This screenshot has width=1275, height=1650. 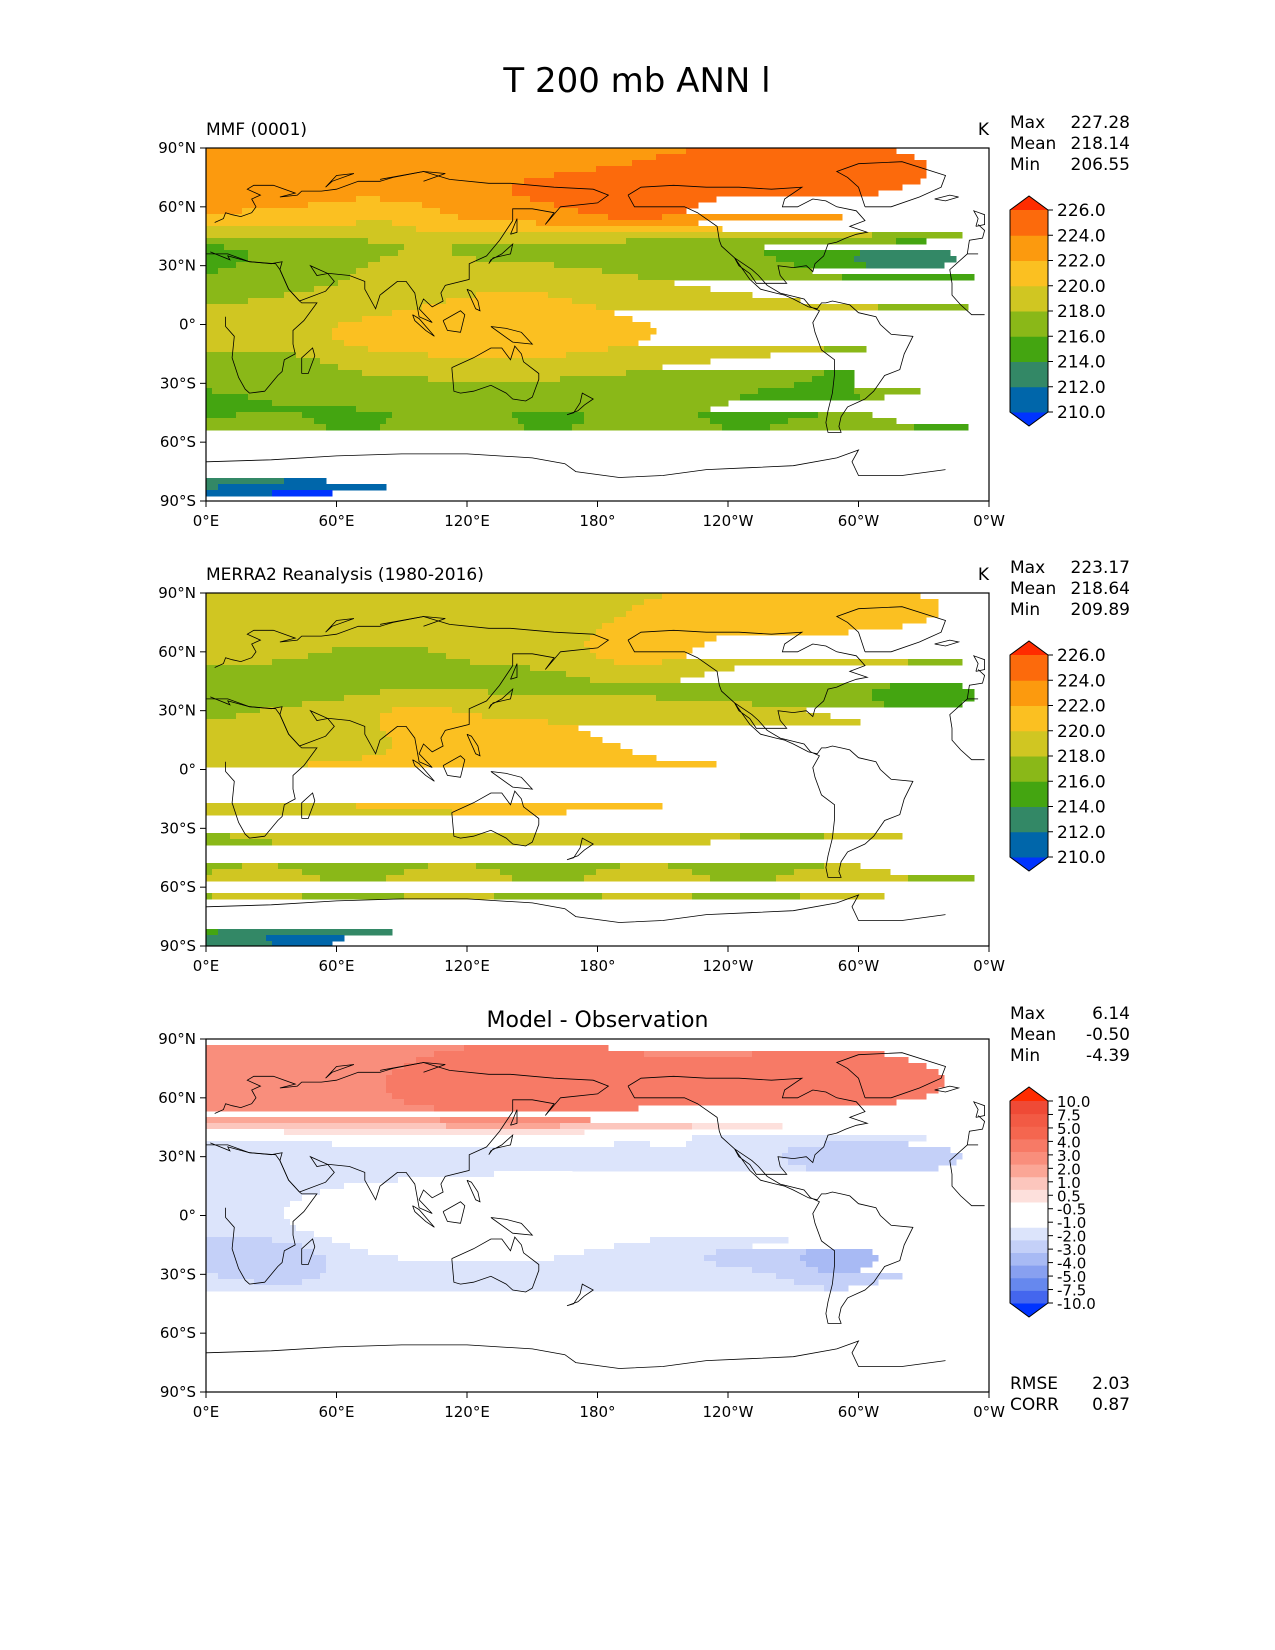 I want to click on stat-label-min: Min, so click(x=1025, y=610).